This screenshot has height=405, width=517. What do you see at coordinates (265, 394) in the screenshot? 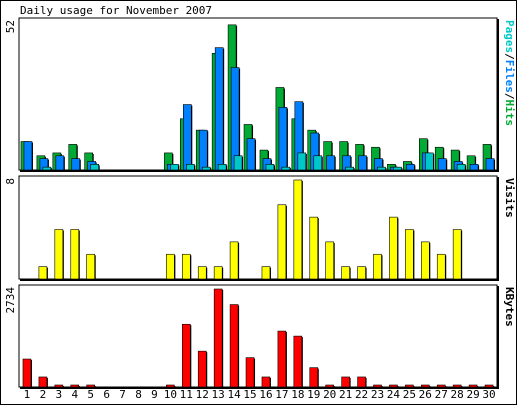
I see `x-tick-label-day-16: 16` at bounding box center [265, 394].